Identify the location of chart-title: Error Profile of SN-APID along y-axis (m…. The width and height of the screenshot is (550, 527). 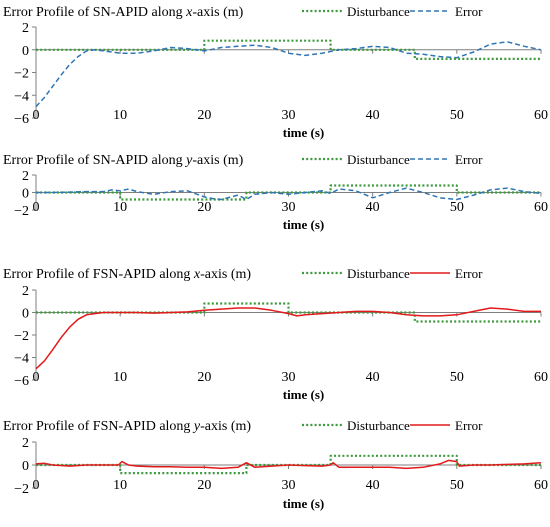
(123, 160).